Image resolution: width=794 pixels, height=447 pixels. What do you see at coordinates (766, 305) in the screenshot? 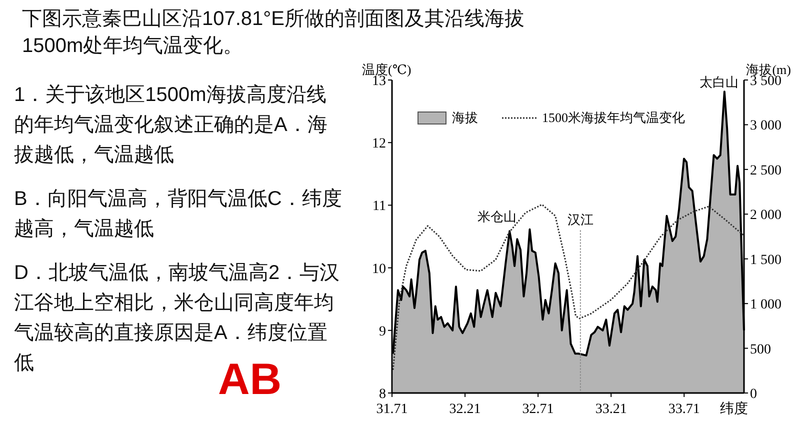
I see `y2-tick-label: 1 000` at bounding box center [766, 305].